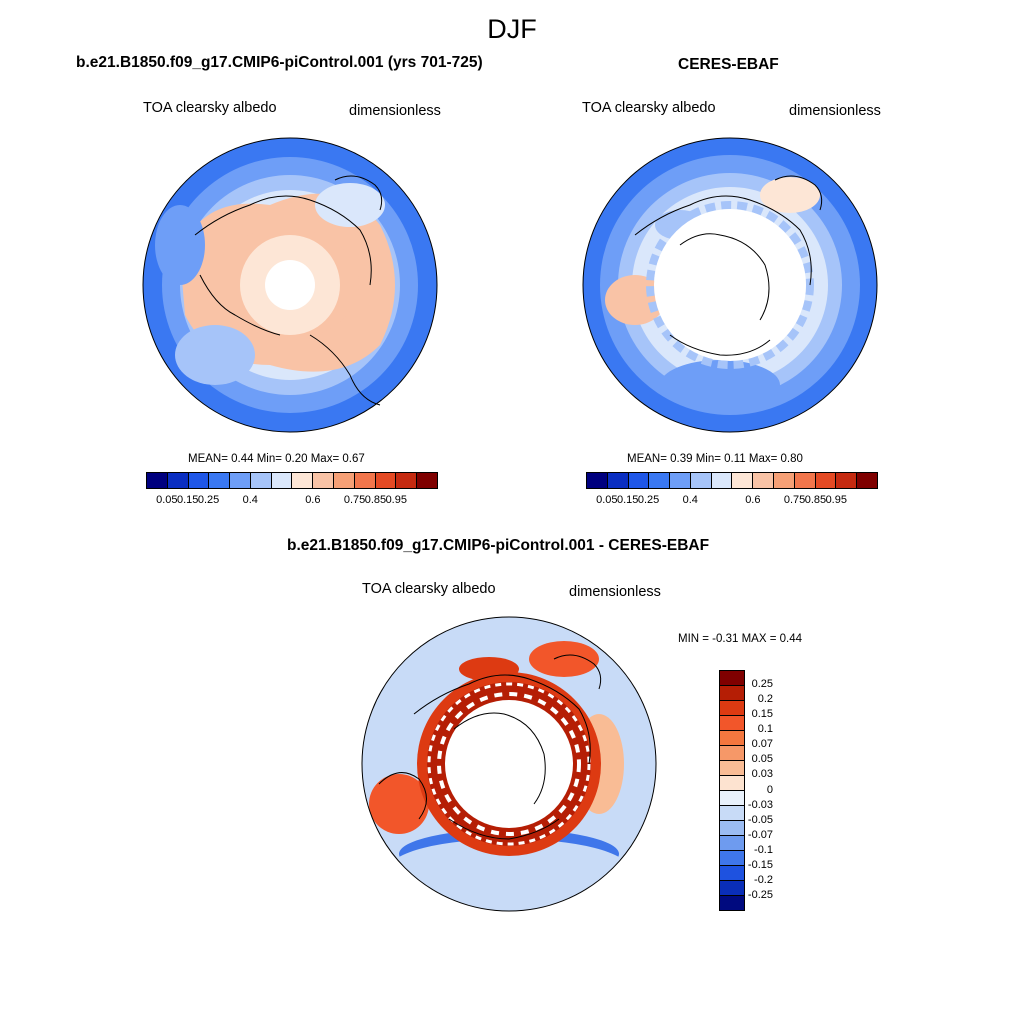 This screenshot has width=1024, height=1024. I want to click on difference-polar-map, so click(509, 764).